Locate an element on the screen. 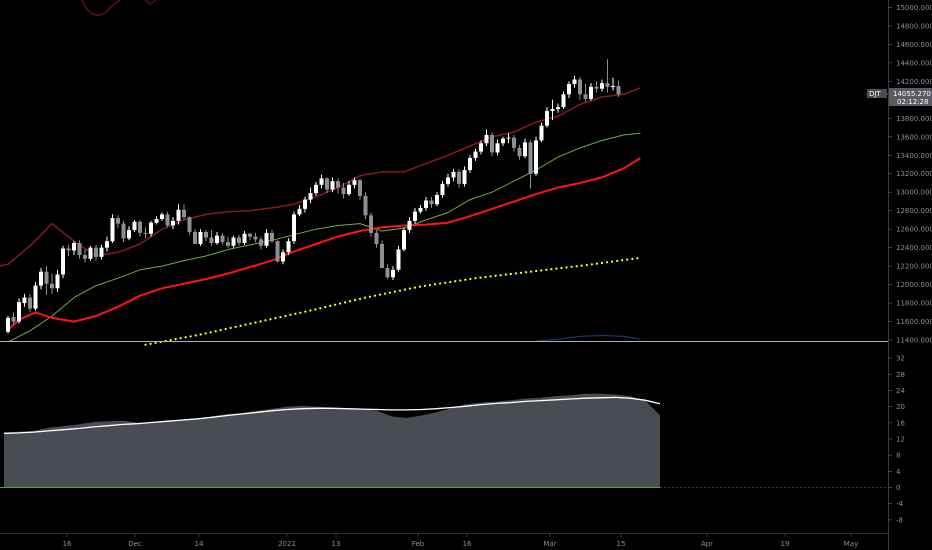  time-tick-label: 16 is located at coordinates (467, 544).